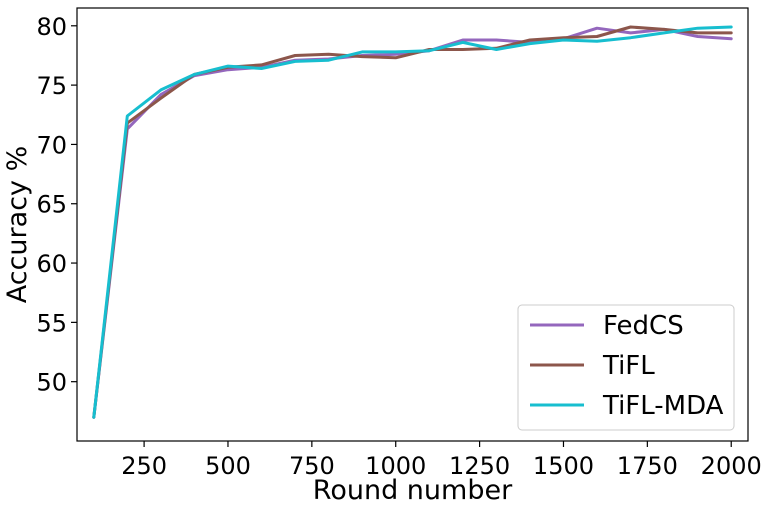  Describe the element at coordinates (51, 383) in the screenshot. I see `y-tick-label: 50` at that location.